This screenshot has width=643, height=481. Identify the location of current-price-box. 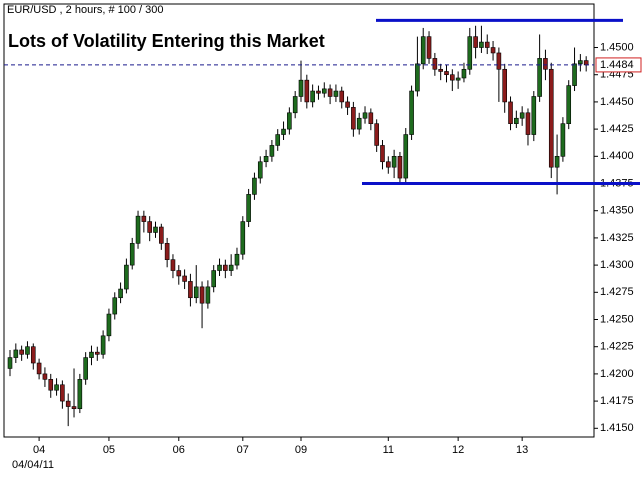
(618, 65).